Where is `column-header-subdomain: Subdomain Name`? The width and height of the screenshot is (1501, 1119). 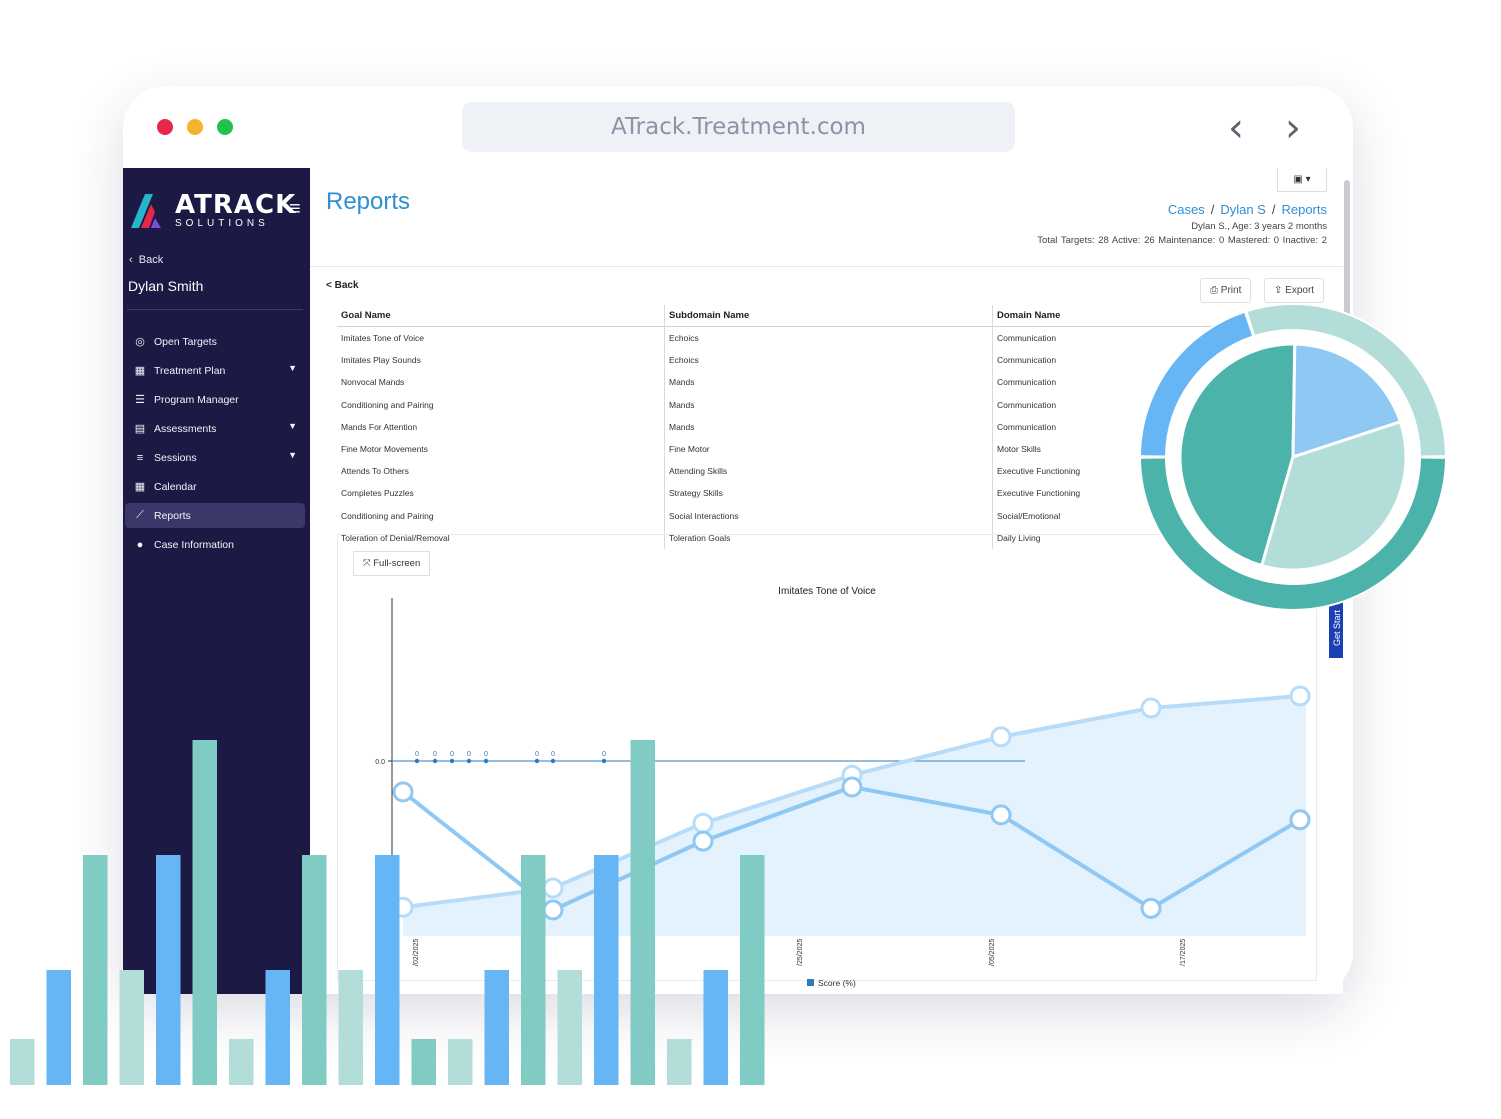 column-header-subdomain: Subdomain Name is located at coordinates (828, 316).